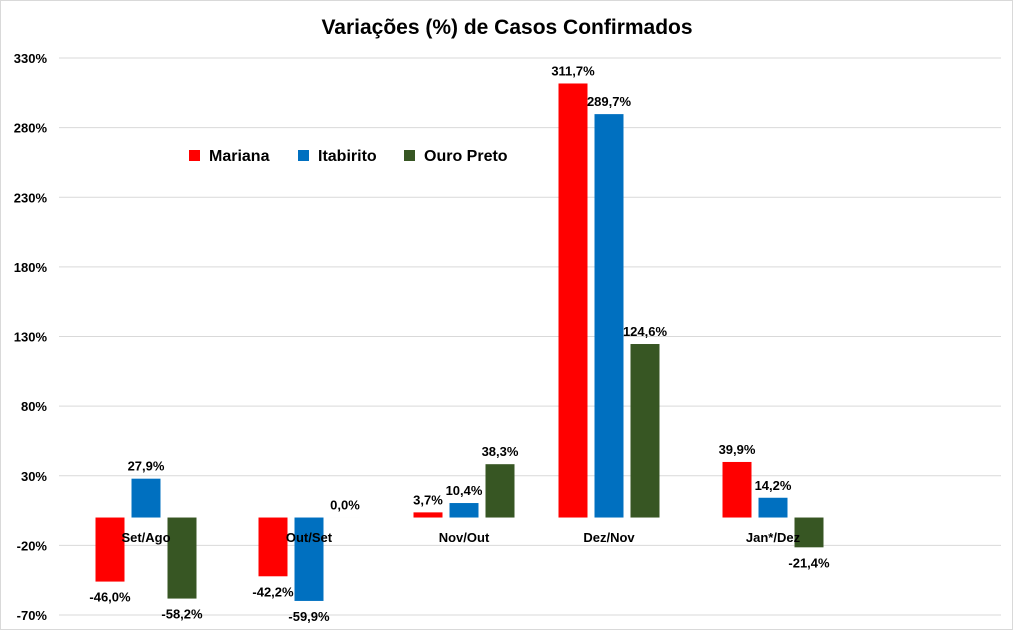  Describe the element at coordinates (31, 197) in the screenshot. I see `y-tick-label: 230%` at that location.